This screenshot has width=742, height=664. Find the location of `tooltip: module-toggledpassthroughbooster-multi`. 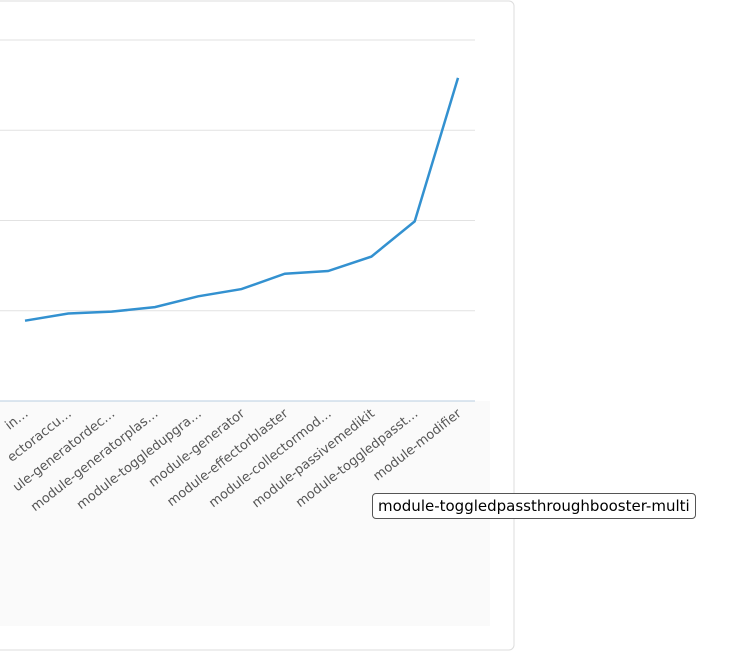

tooltip: module-toggledpassthroughbooster-multi is located at coordinates (534, 506).